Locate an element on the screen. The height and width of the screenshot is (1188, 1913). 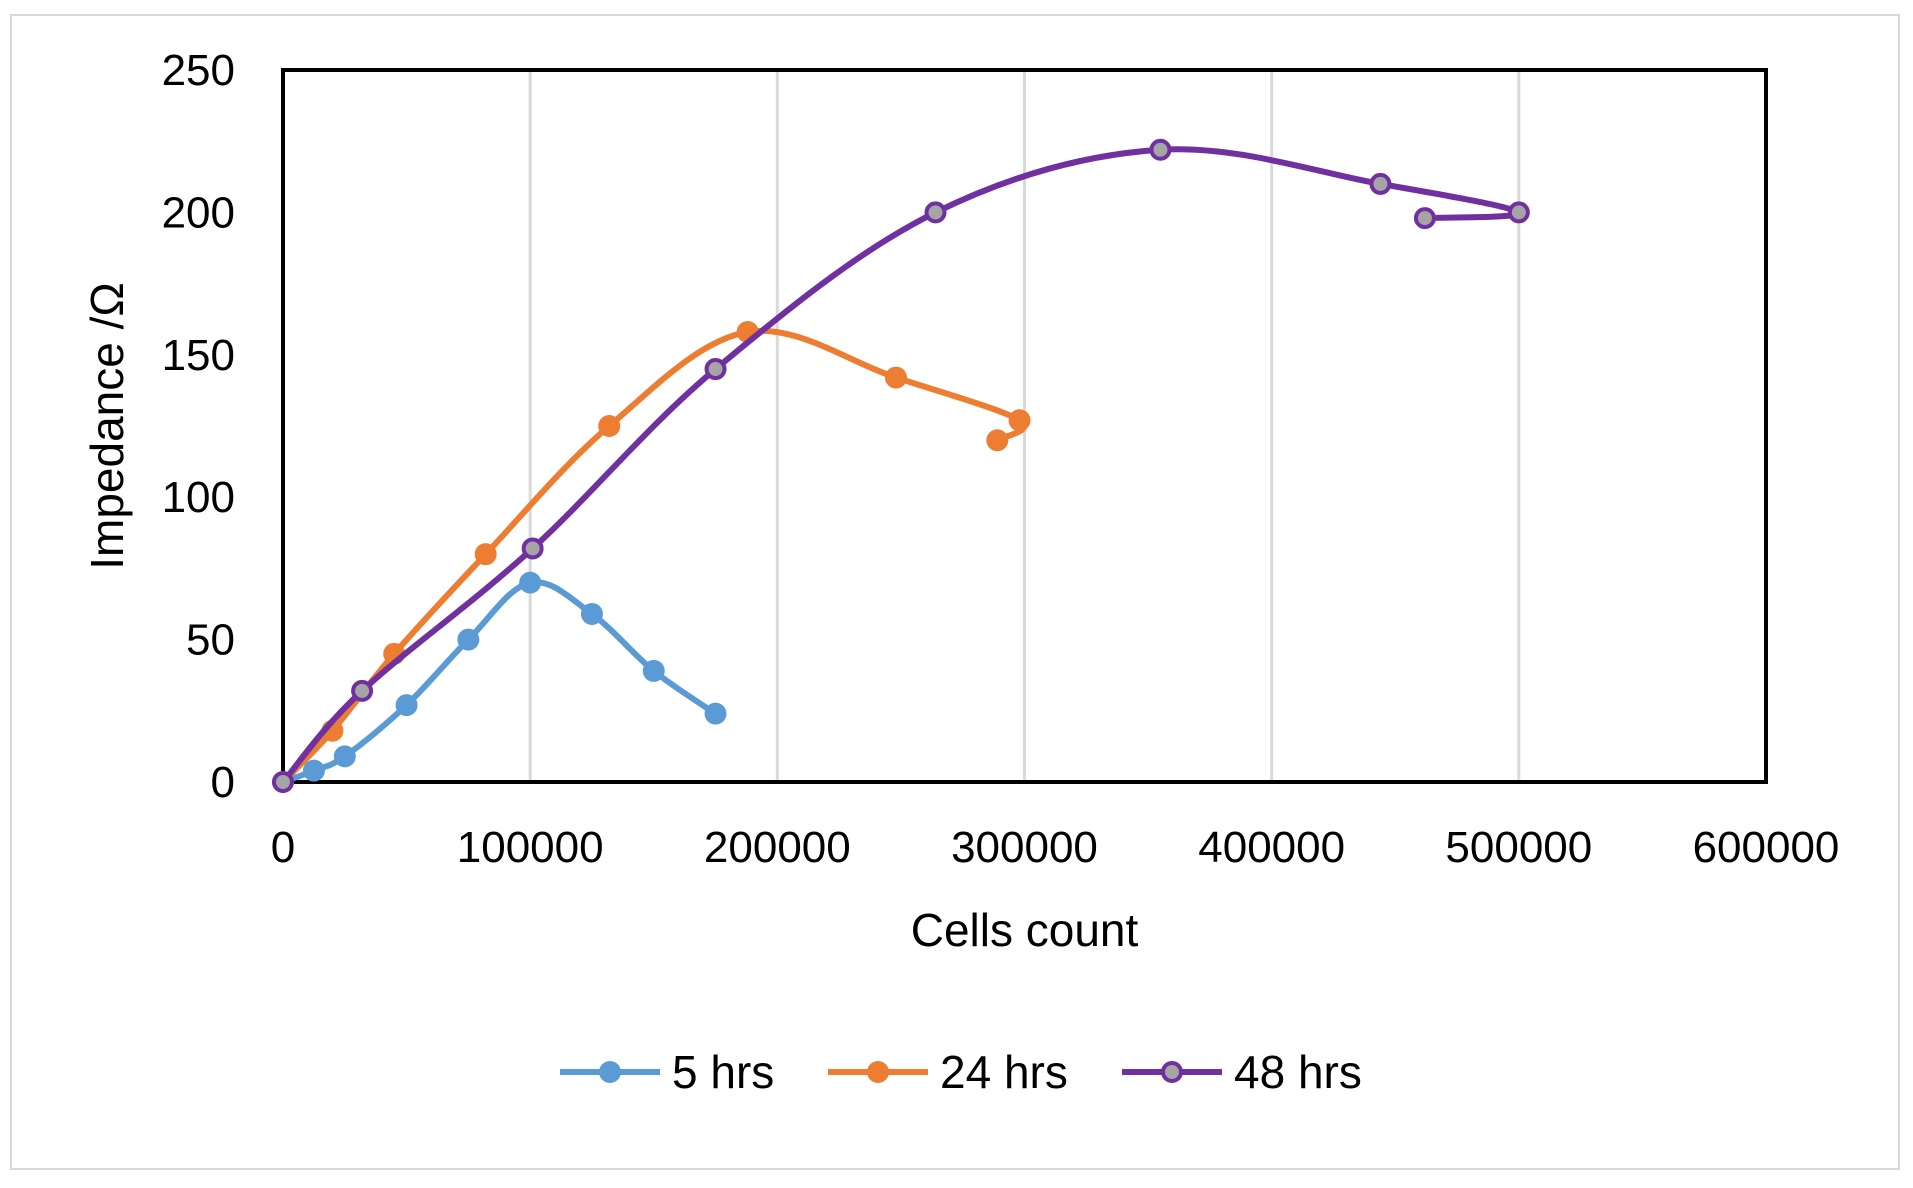
y-tick-label: 100 is located at coordinates (198, 497).